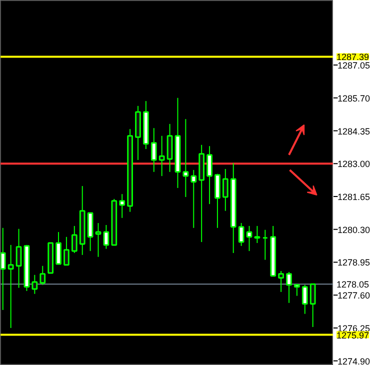  What do you see at coordinates (353, 57) in the screenshot?
I see `ref-line-label: 1287.39` at bounding box center [353, 57].